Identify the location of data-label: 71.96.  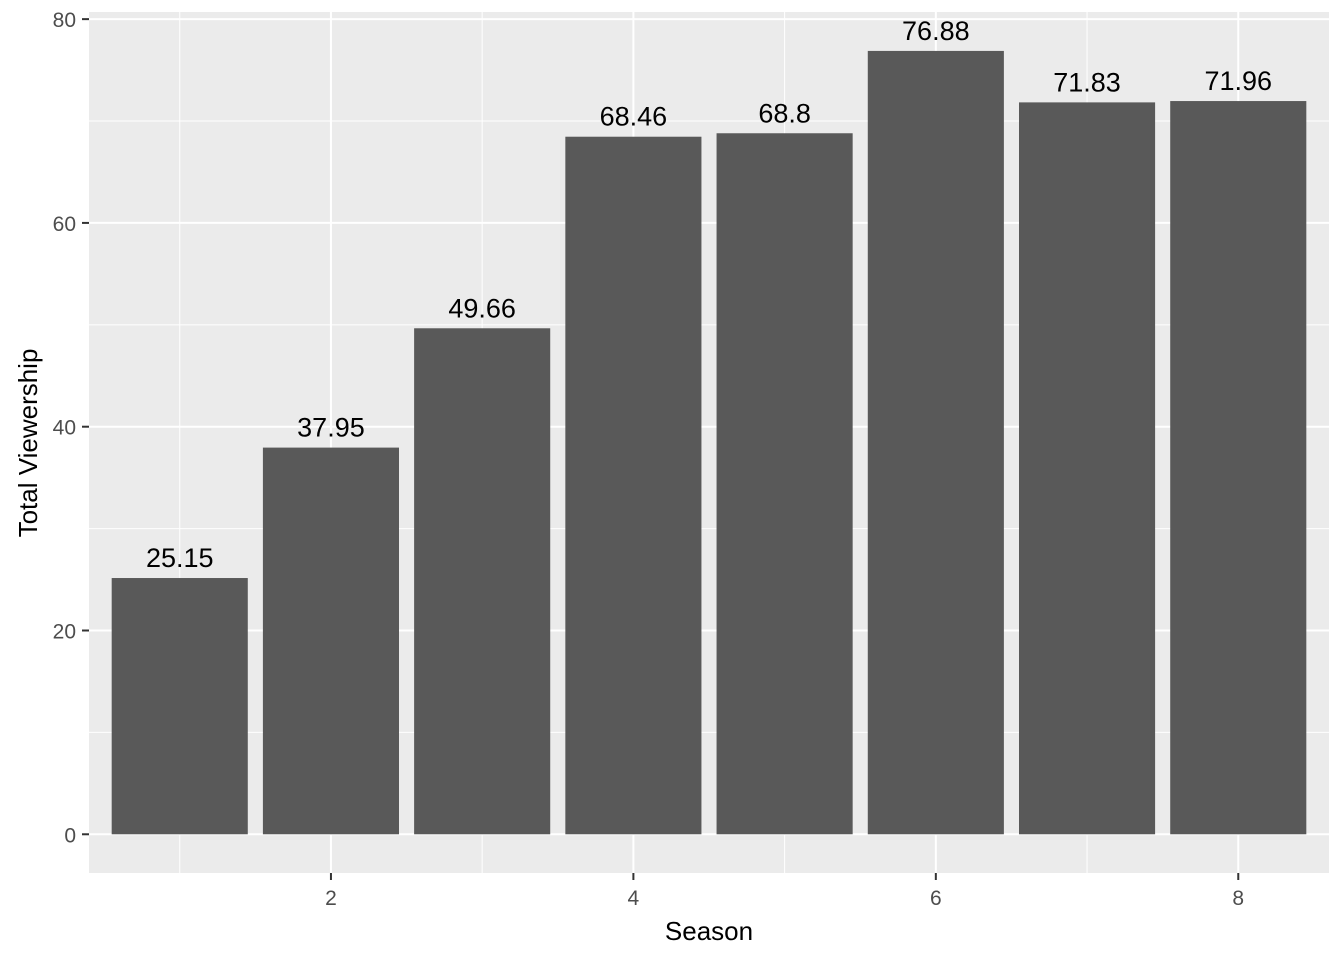
(1238, 81).